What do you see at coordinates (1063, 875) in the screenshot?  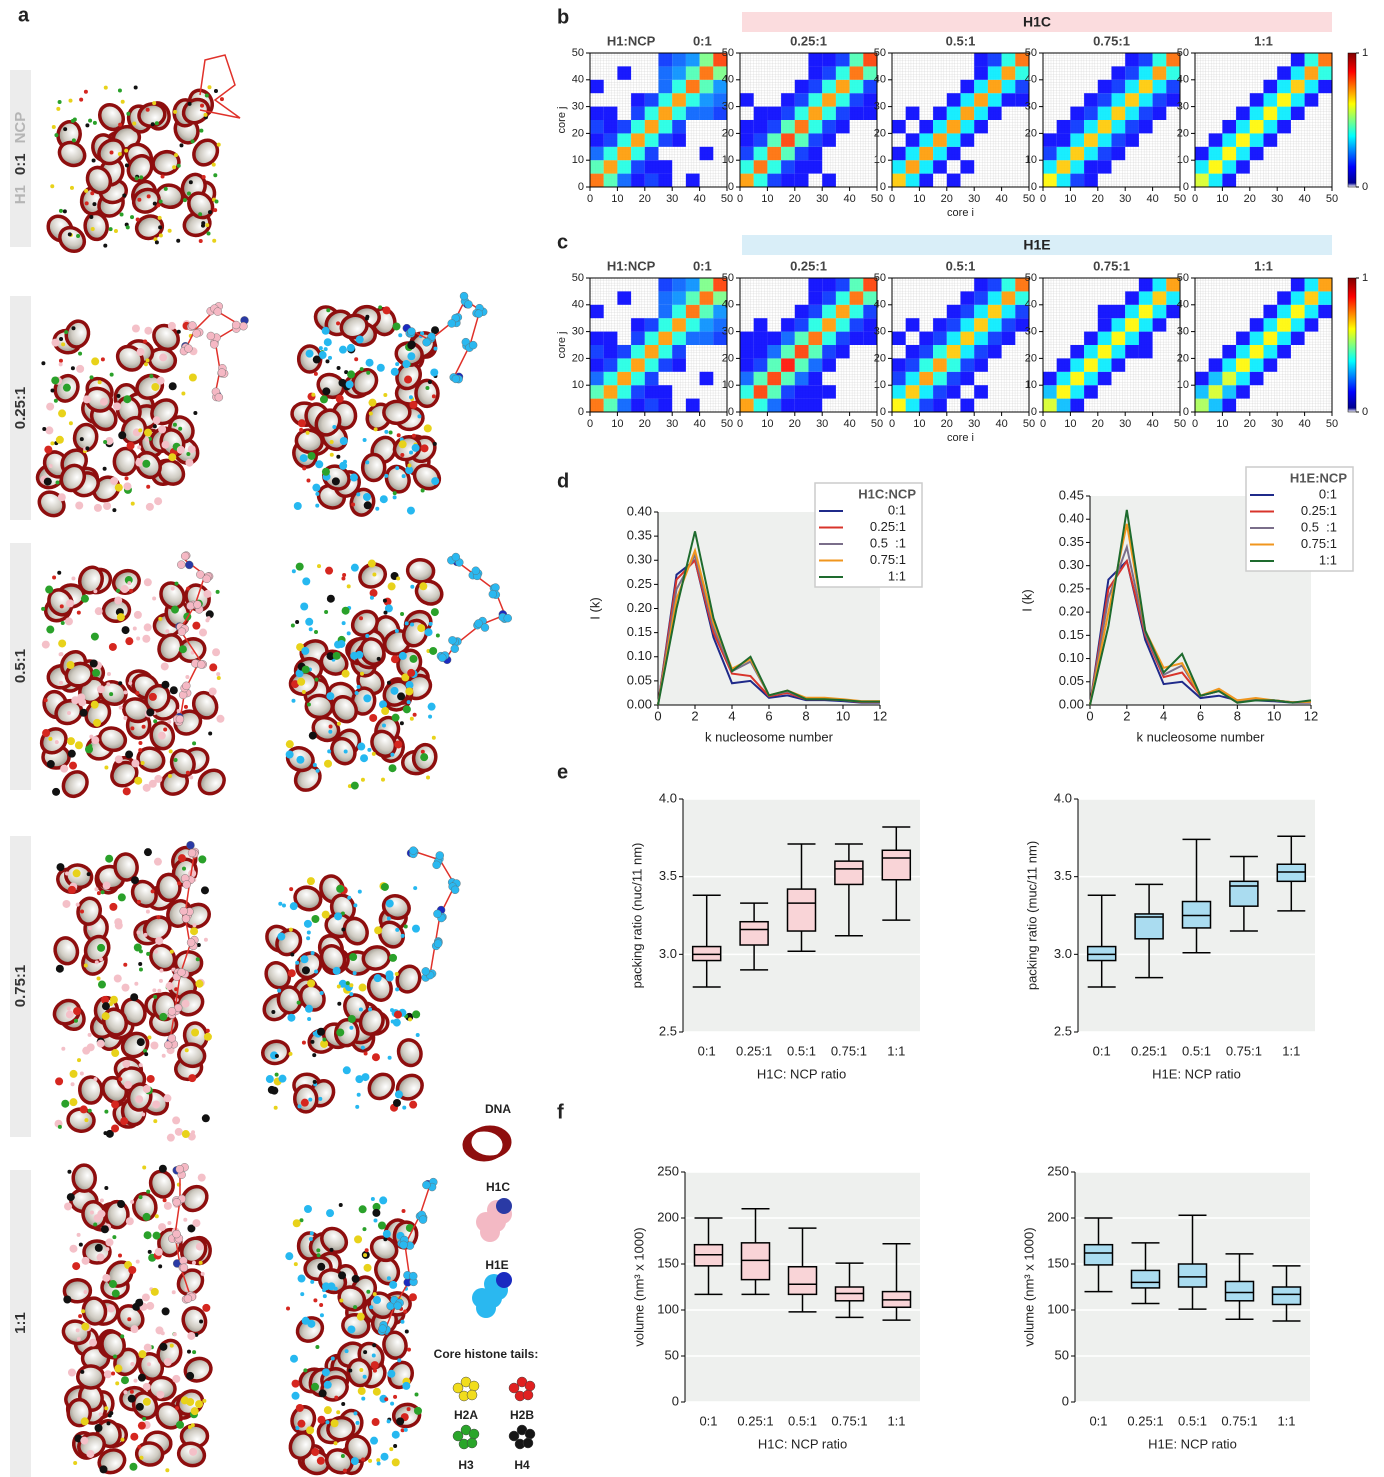 I see `y-tick-label: 3.5` at bounding box center [1063, 875].